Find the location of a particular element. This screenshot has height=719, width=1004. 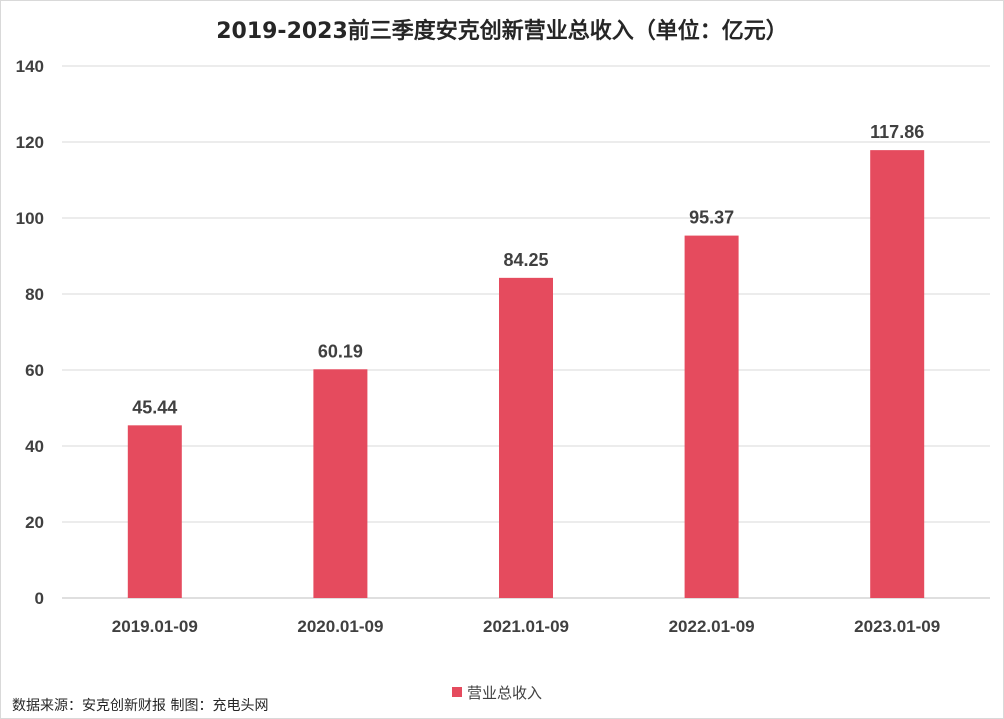

legend: 营业总收入 is located at coordinates (497, 693).